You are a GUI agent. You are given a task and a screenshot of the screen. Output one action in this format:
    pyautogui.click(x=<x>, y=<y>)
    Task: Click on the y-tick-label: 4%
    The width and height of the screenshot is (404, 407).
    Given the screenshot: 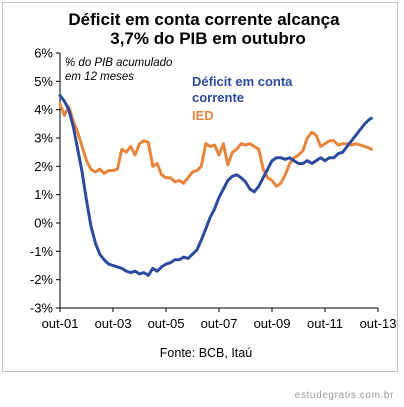 What is the action you would take?
    pyautogui.click(x=43, y=109)
    